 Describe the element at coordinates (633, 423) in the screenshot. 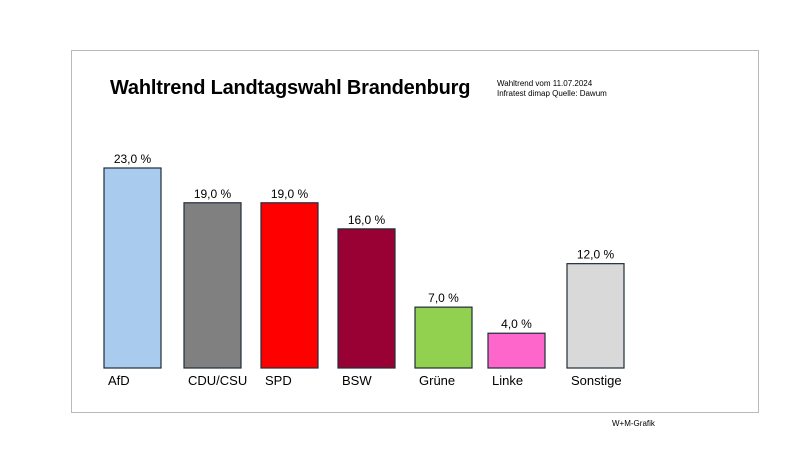

I see `graphic-credit: W+M-Grafik` at that location.